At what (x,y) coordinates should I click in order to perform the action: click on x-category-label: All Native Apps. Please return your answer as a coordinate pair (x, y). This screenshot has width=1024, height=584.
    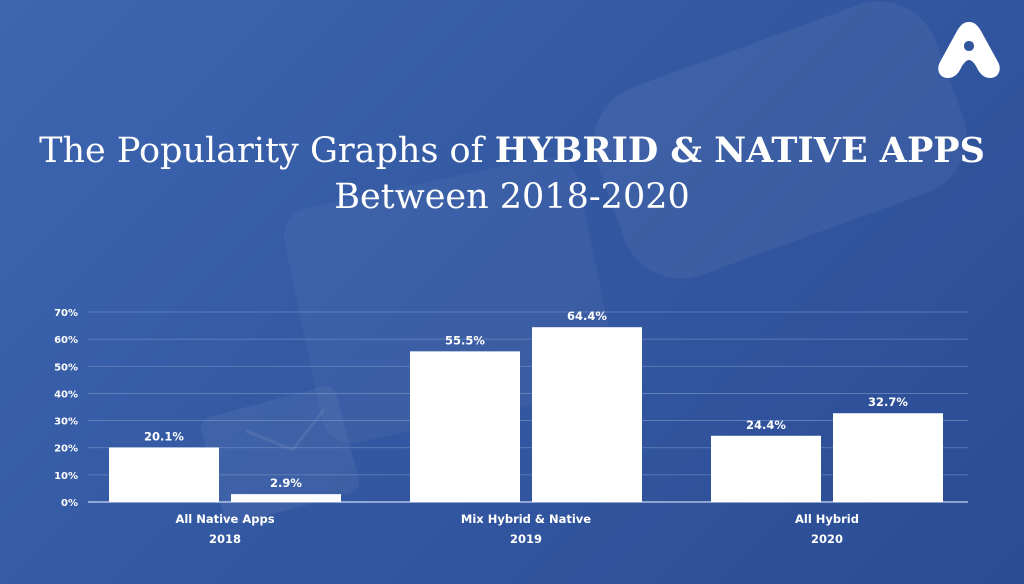
    Looking at the image, I should click on (224, 519).